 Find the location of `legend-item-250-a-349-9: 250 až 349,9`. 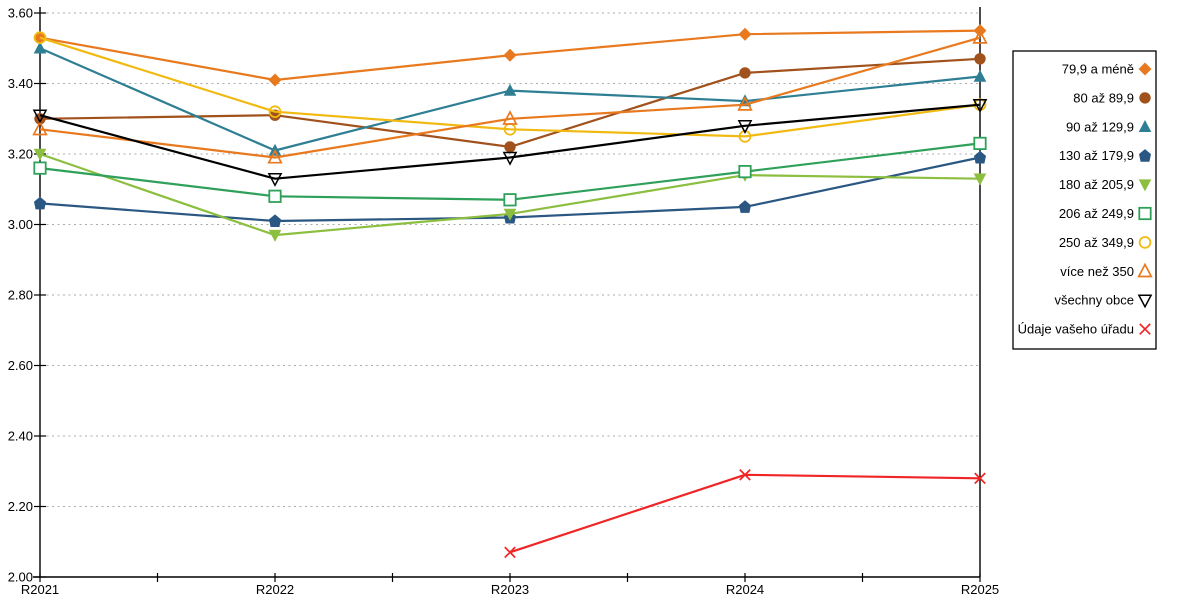

legend-item-250-a-349-9: 250 až 349,9 is located at coordinates (1105, 242).